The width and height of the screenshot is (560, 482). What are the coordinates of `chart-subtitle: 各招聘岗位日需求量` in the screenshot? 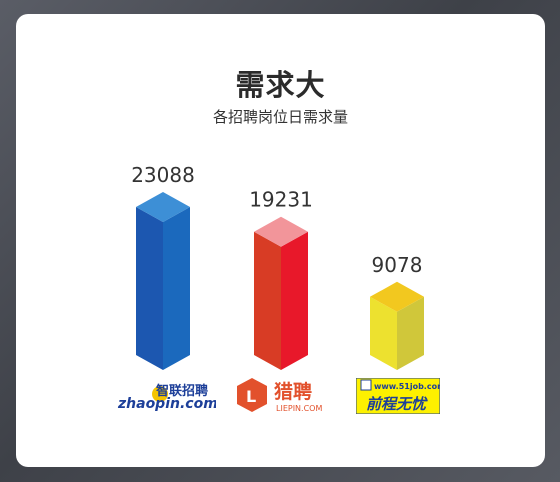 It's located at (280, 117).